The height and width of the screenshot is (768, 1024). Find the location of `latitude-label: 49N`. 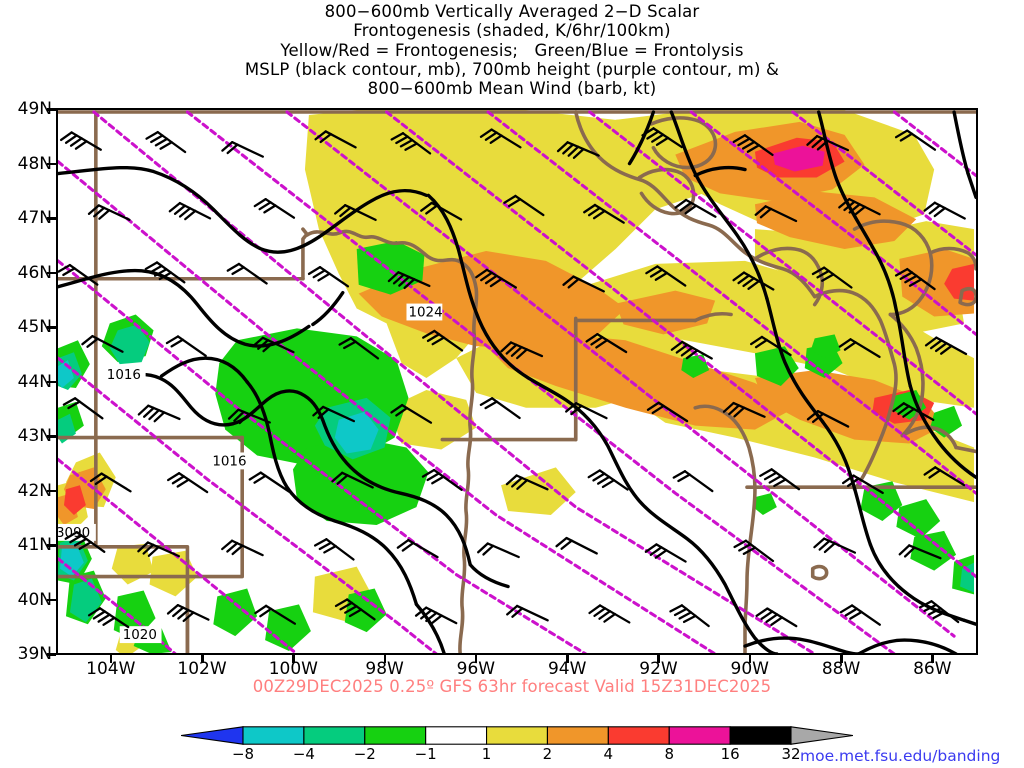

latitude-label: 49N is located at coordinates (34, 109).